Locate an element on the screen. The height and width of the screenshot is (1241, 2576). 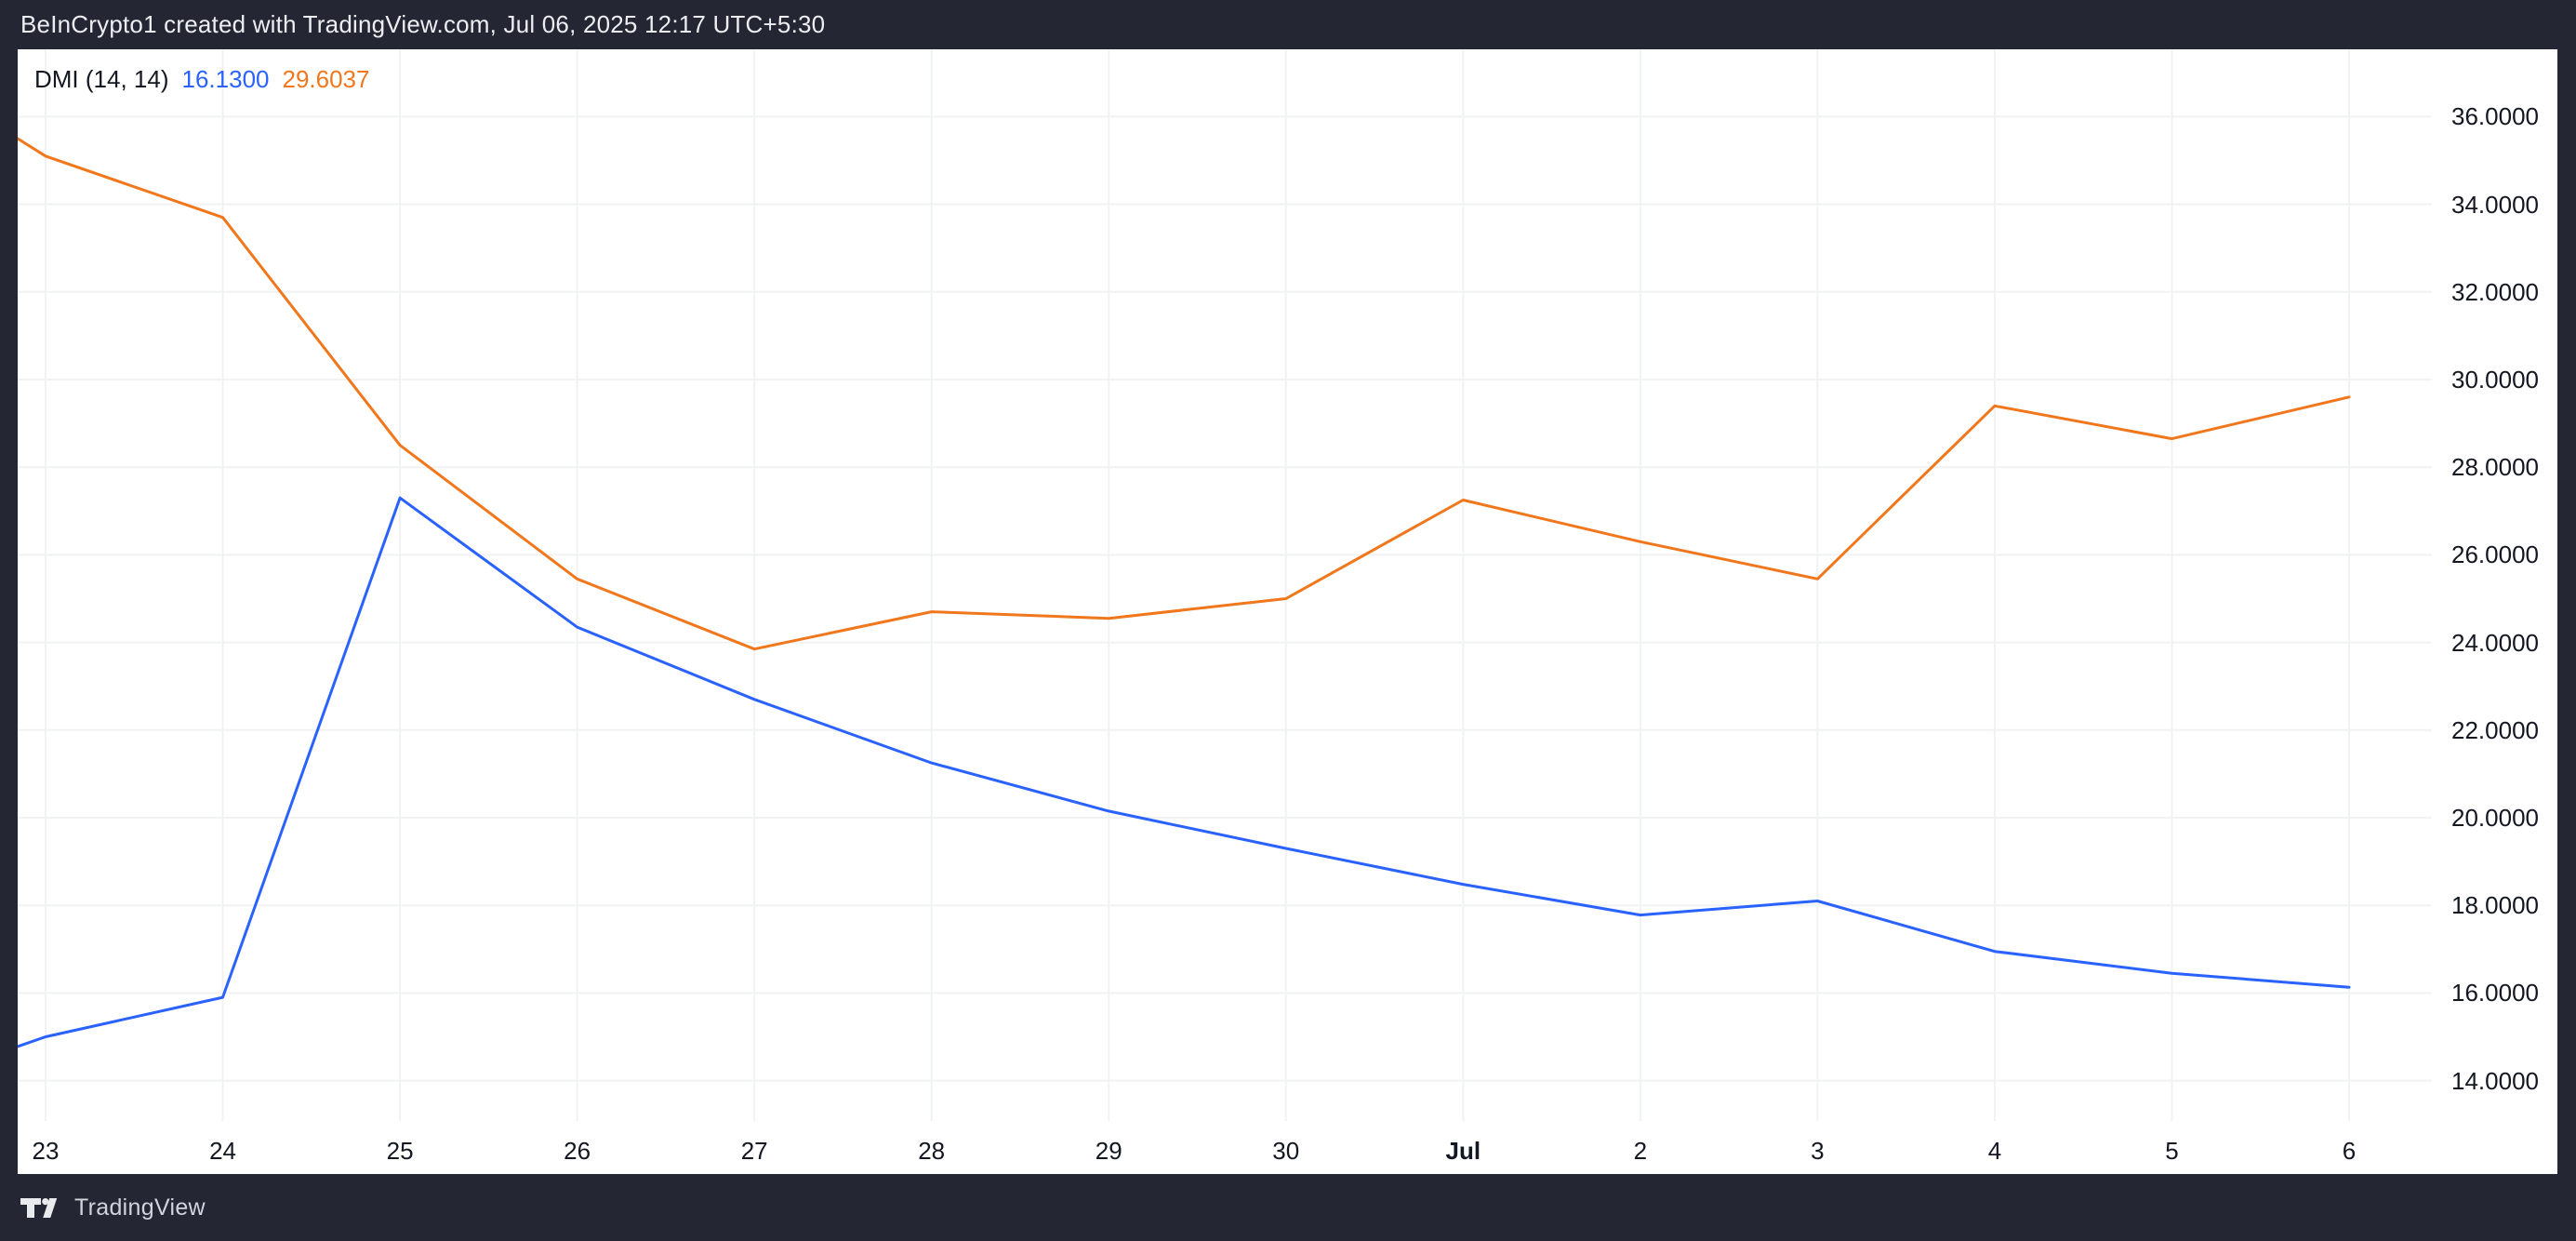
tradingview-brand-text: TradingView is located at coordinates (140, 1207).